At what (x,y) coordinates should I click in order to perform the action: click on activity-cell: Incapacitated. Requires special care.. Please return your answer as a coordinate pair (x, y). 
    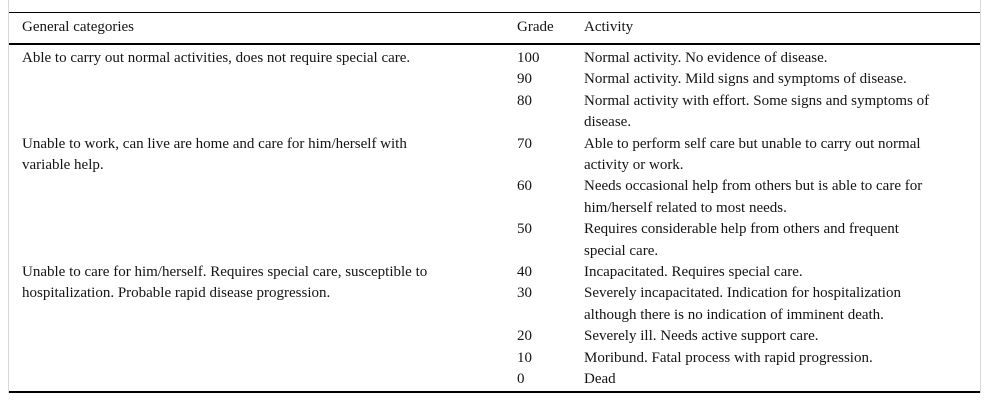
    Looking at the image, I should click on (693, 272).